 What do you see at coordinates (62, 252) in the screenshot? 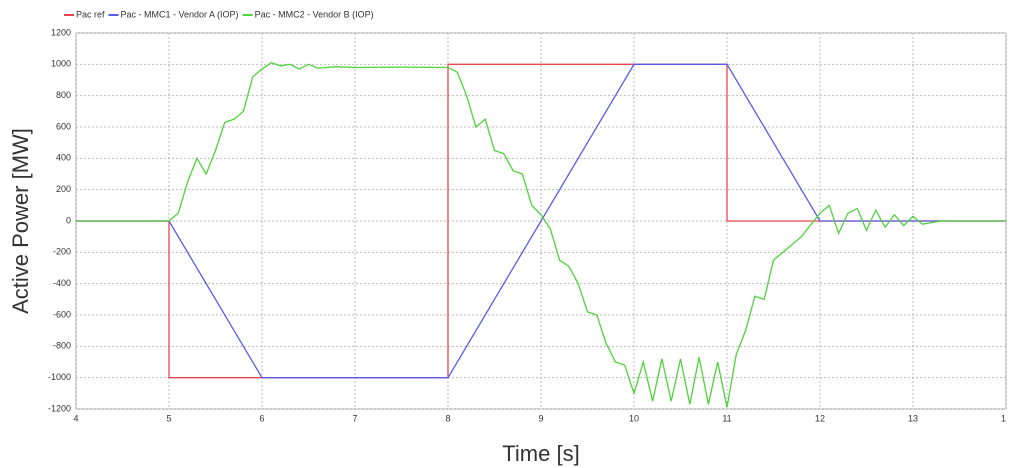
I see `y-tick-label: -200` at bounding box center [62, 252].